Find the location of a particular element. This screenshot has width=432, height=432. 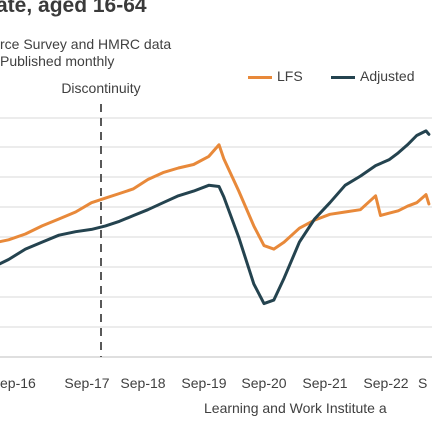

legend-item-adjusted: Adjusted is located at coordinates (372, 76).